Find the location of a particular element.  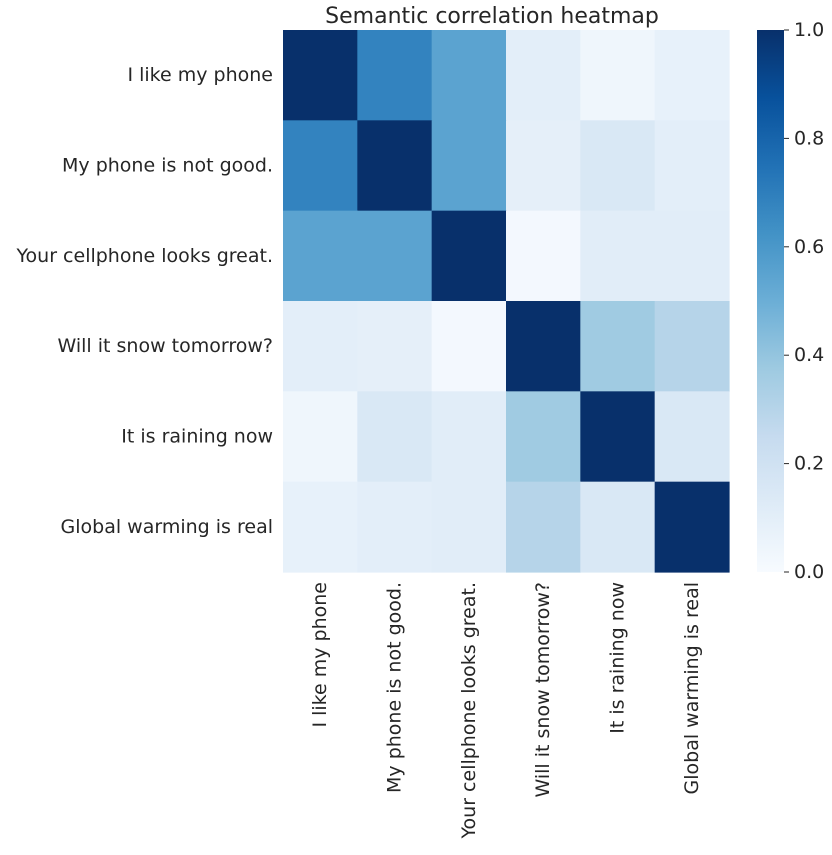

colorbar is located at coordinates (770, 301).